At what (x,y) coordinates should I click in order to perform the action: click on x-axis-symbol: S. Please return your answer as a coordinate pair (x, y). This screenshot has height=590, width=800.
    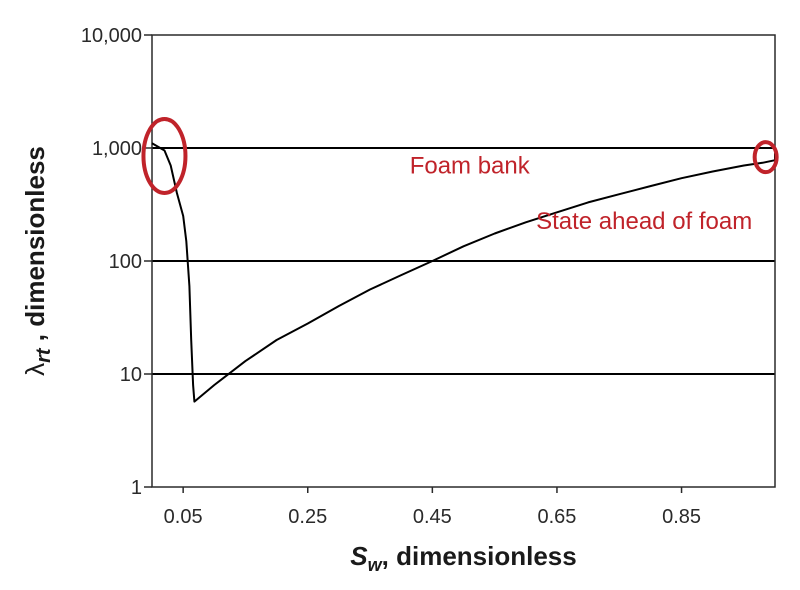
    Looking at the image, I should click on (359, 556).